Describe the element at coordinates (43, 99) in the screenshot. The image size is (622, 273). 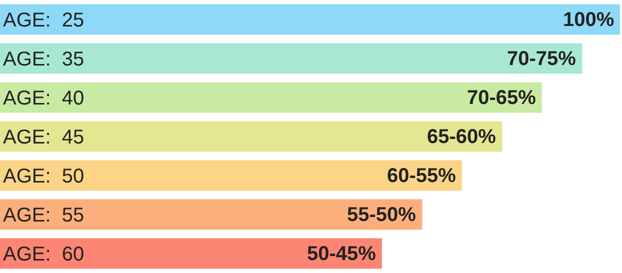
I see `y-tick-label: AGE: 40` at that location.